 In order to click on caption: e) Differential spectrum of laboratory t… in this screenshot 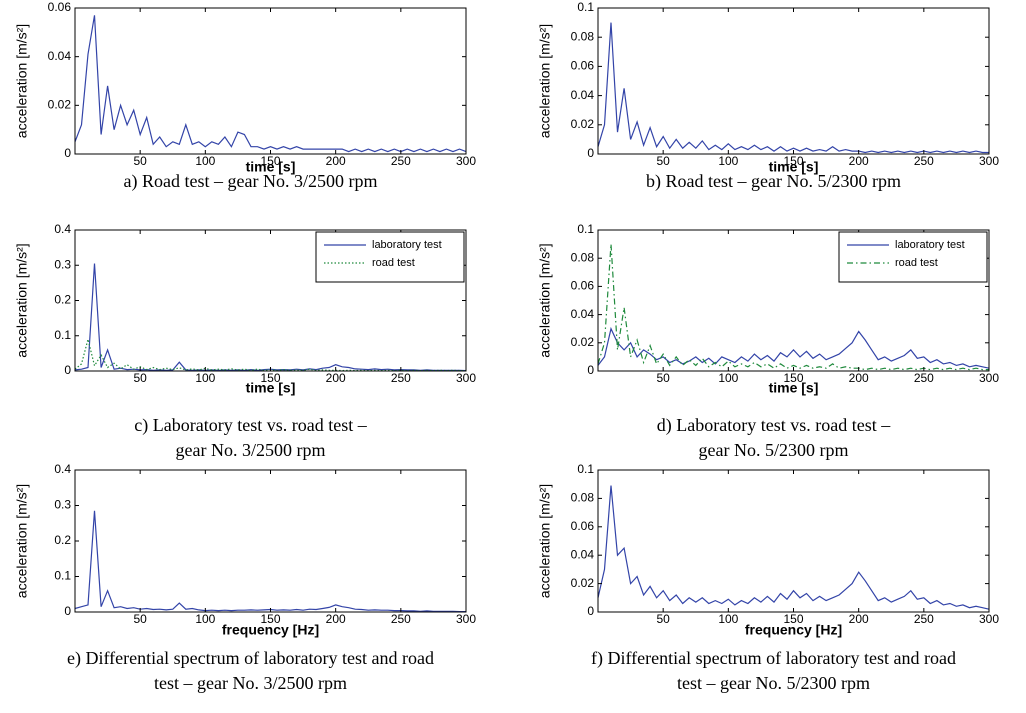, I will do `click(250, 658)`.